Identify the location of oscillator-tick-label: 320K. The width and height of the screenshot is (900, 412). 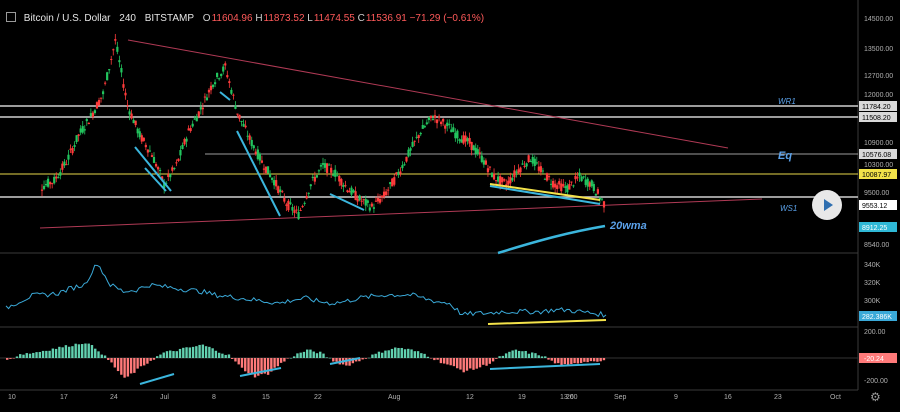
(872, 283).